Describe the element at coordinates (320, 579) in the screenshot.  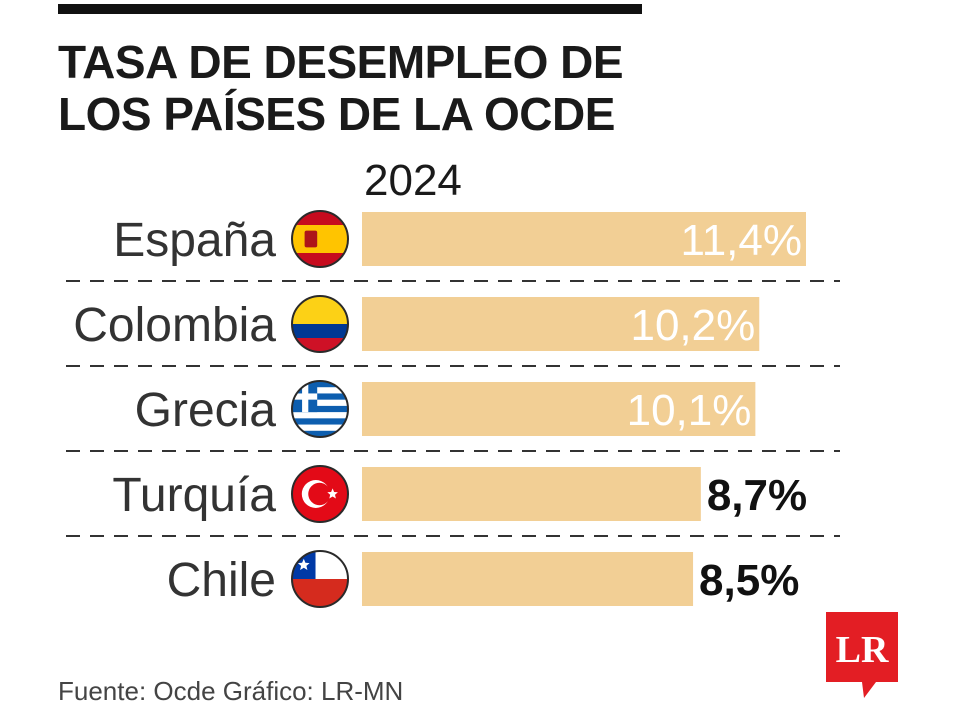
I see `chile-flag-icon` at that location.